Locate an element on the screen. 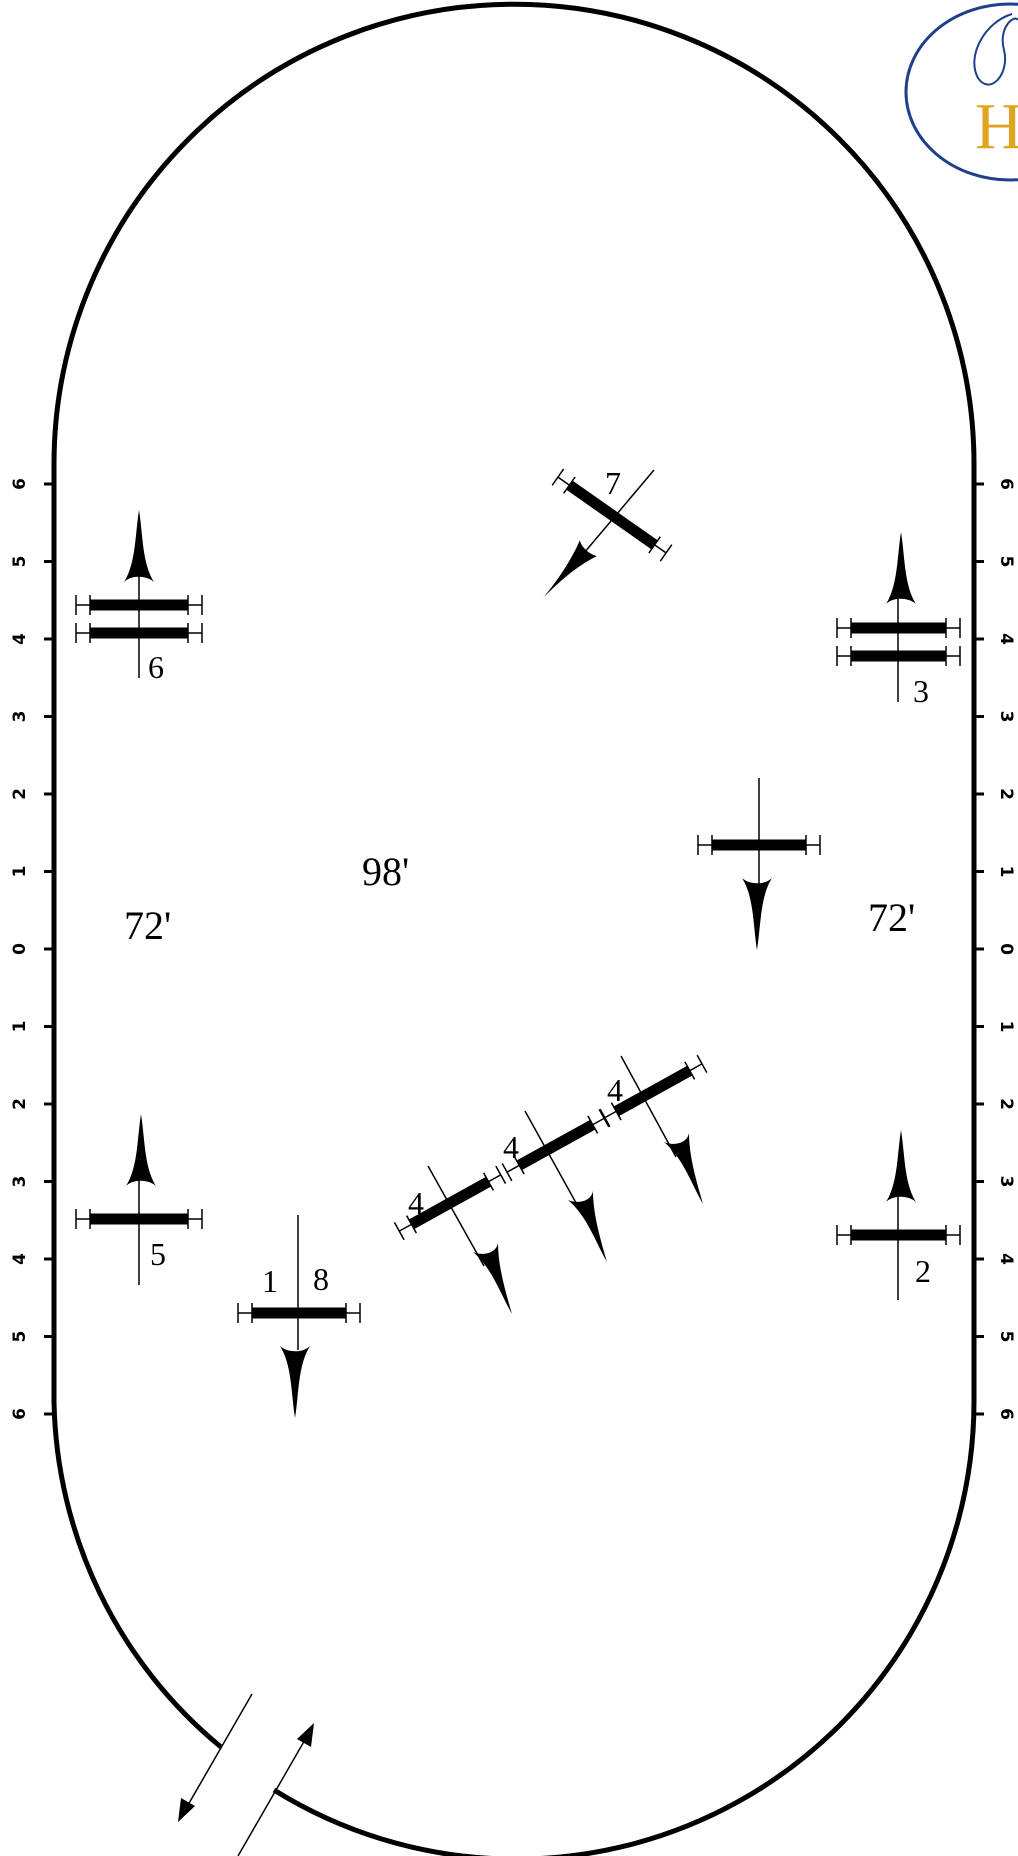 The image size is (1018, 1856). fence-1-8-direction-arrow is located at coordinates (295, 1382).